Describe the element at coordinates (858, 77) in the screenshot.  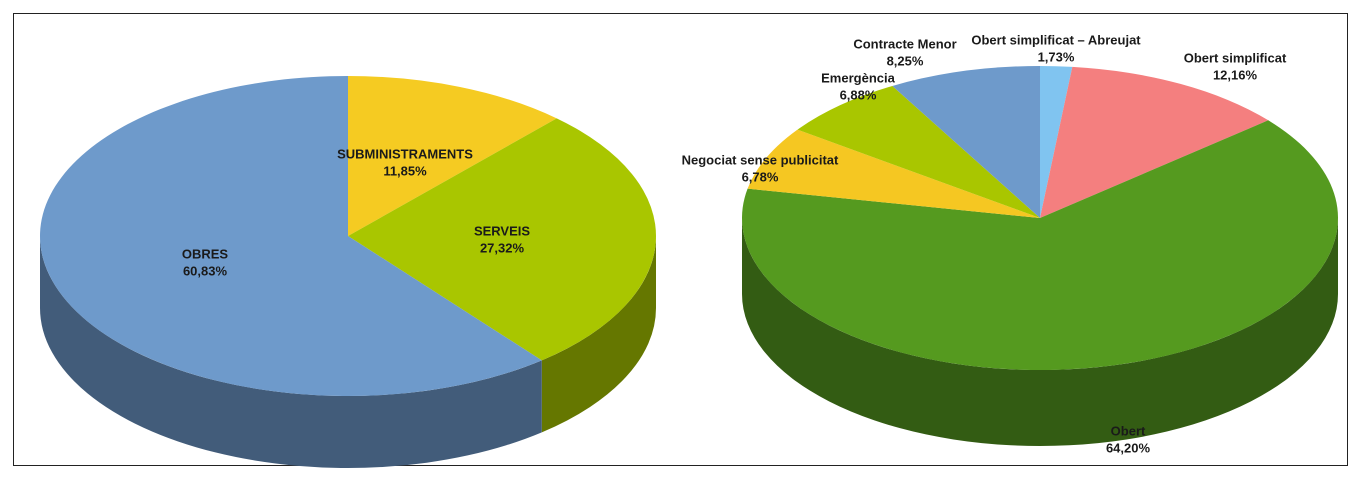
I see `slice-label: Emergència` at that location.